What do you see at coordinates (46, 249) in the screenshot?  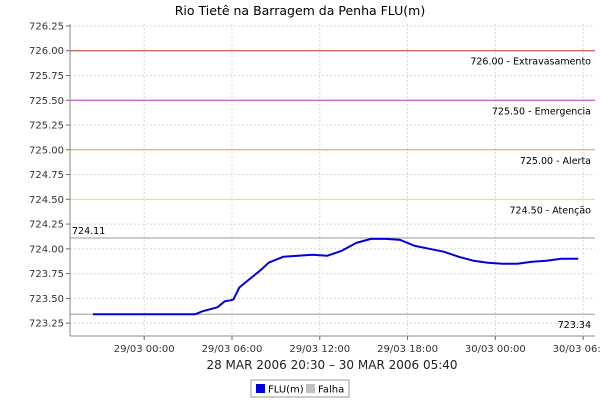 I see `y-tick-label: 724.00` at bounding box center [46, 249].